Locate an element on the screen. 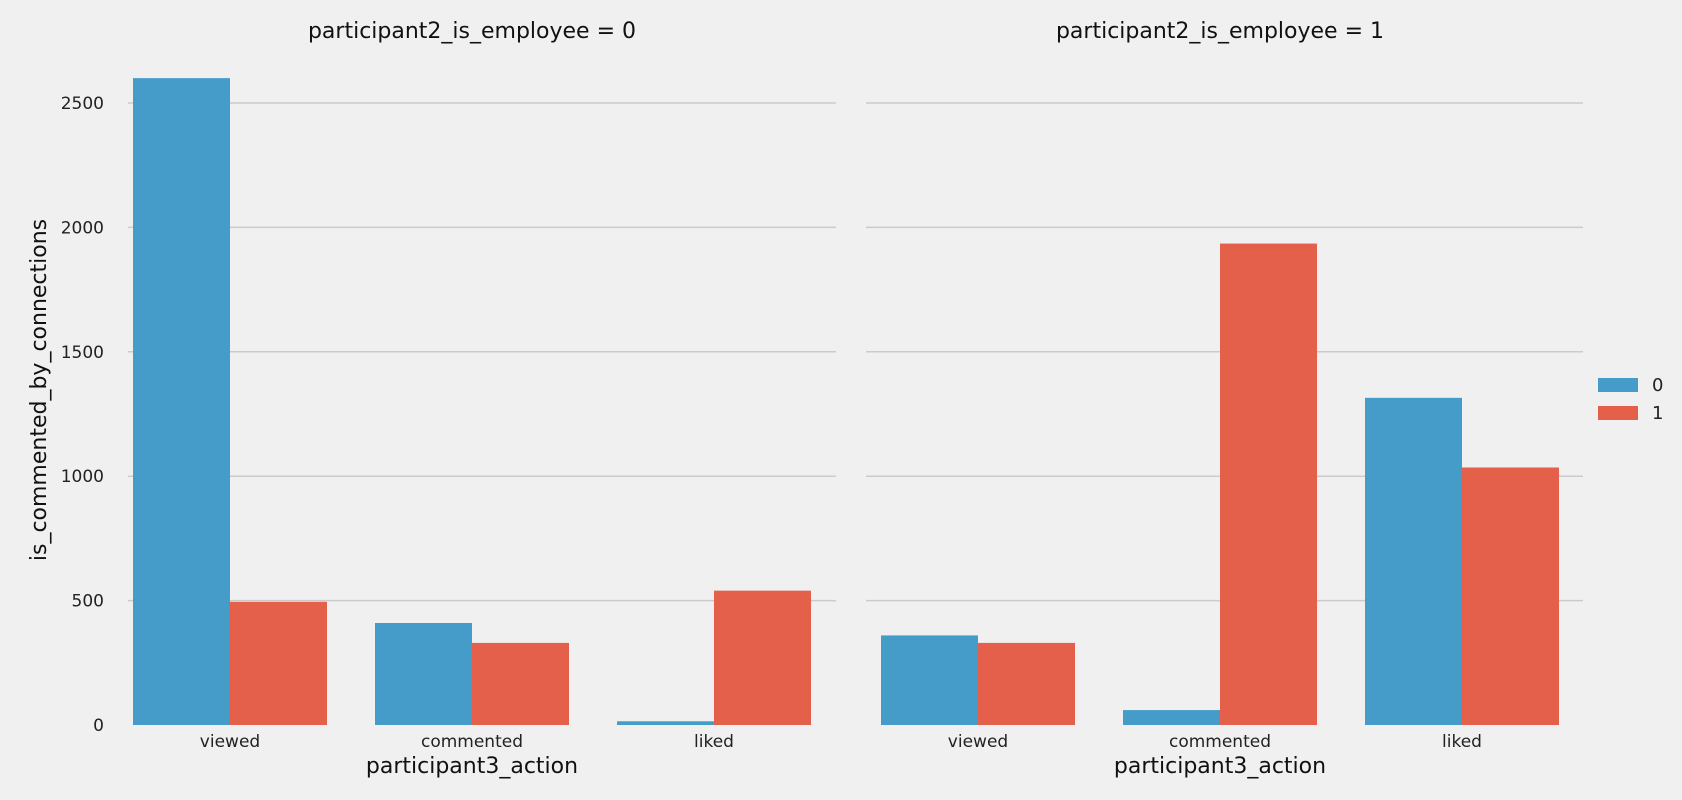 Image resolution: width=1682 pixels, height=800 pixels. panel-2-x-axis-label: participant3_action is located at coordinates (1220, 766).